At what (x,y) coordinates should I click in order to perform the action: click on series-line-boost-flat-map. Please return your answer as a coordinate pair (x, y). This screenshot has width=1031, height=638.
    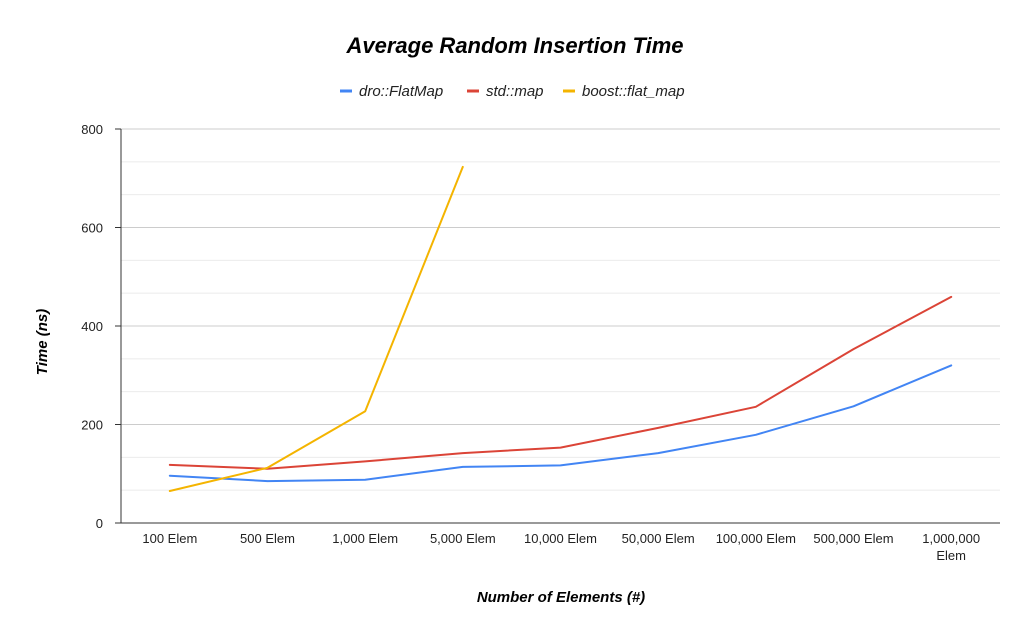
    Looking at the image, I should click on (316, 328).